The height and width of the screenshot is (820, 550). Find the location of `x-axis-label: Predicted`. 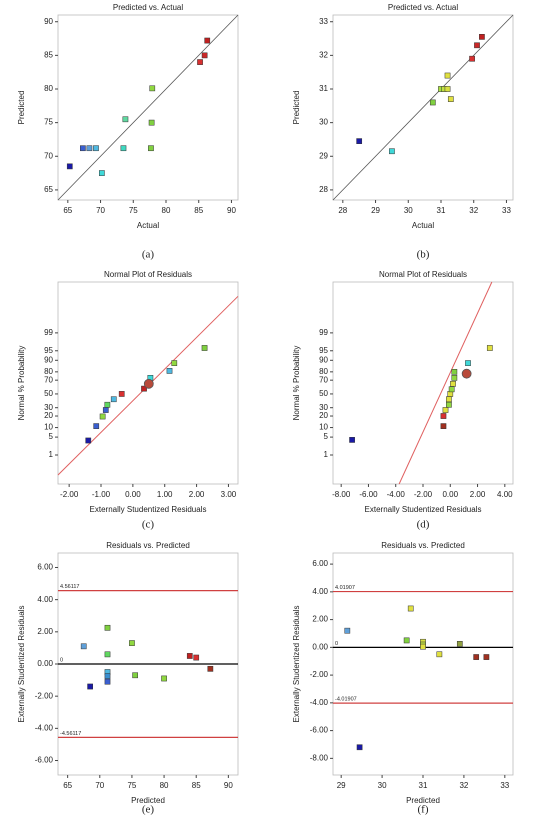

x-axis-label: Predicted is located at coordinates (148, 800).